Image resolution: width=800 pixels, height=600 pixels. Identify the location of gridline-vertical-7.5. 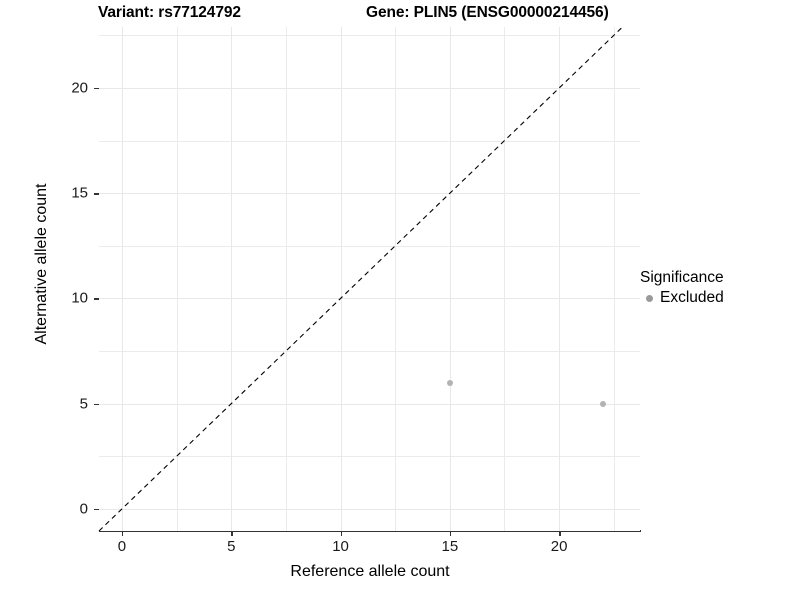
(286, 279).